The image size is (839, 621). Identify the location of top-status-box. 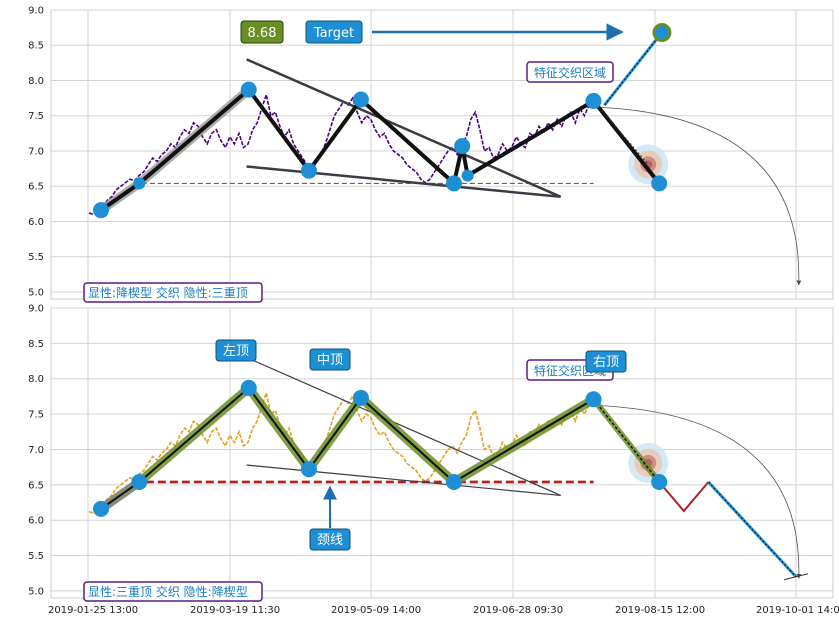
(173, 292).